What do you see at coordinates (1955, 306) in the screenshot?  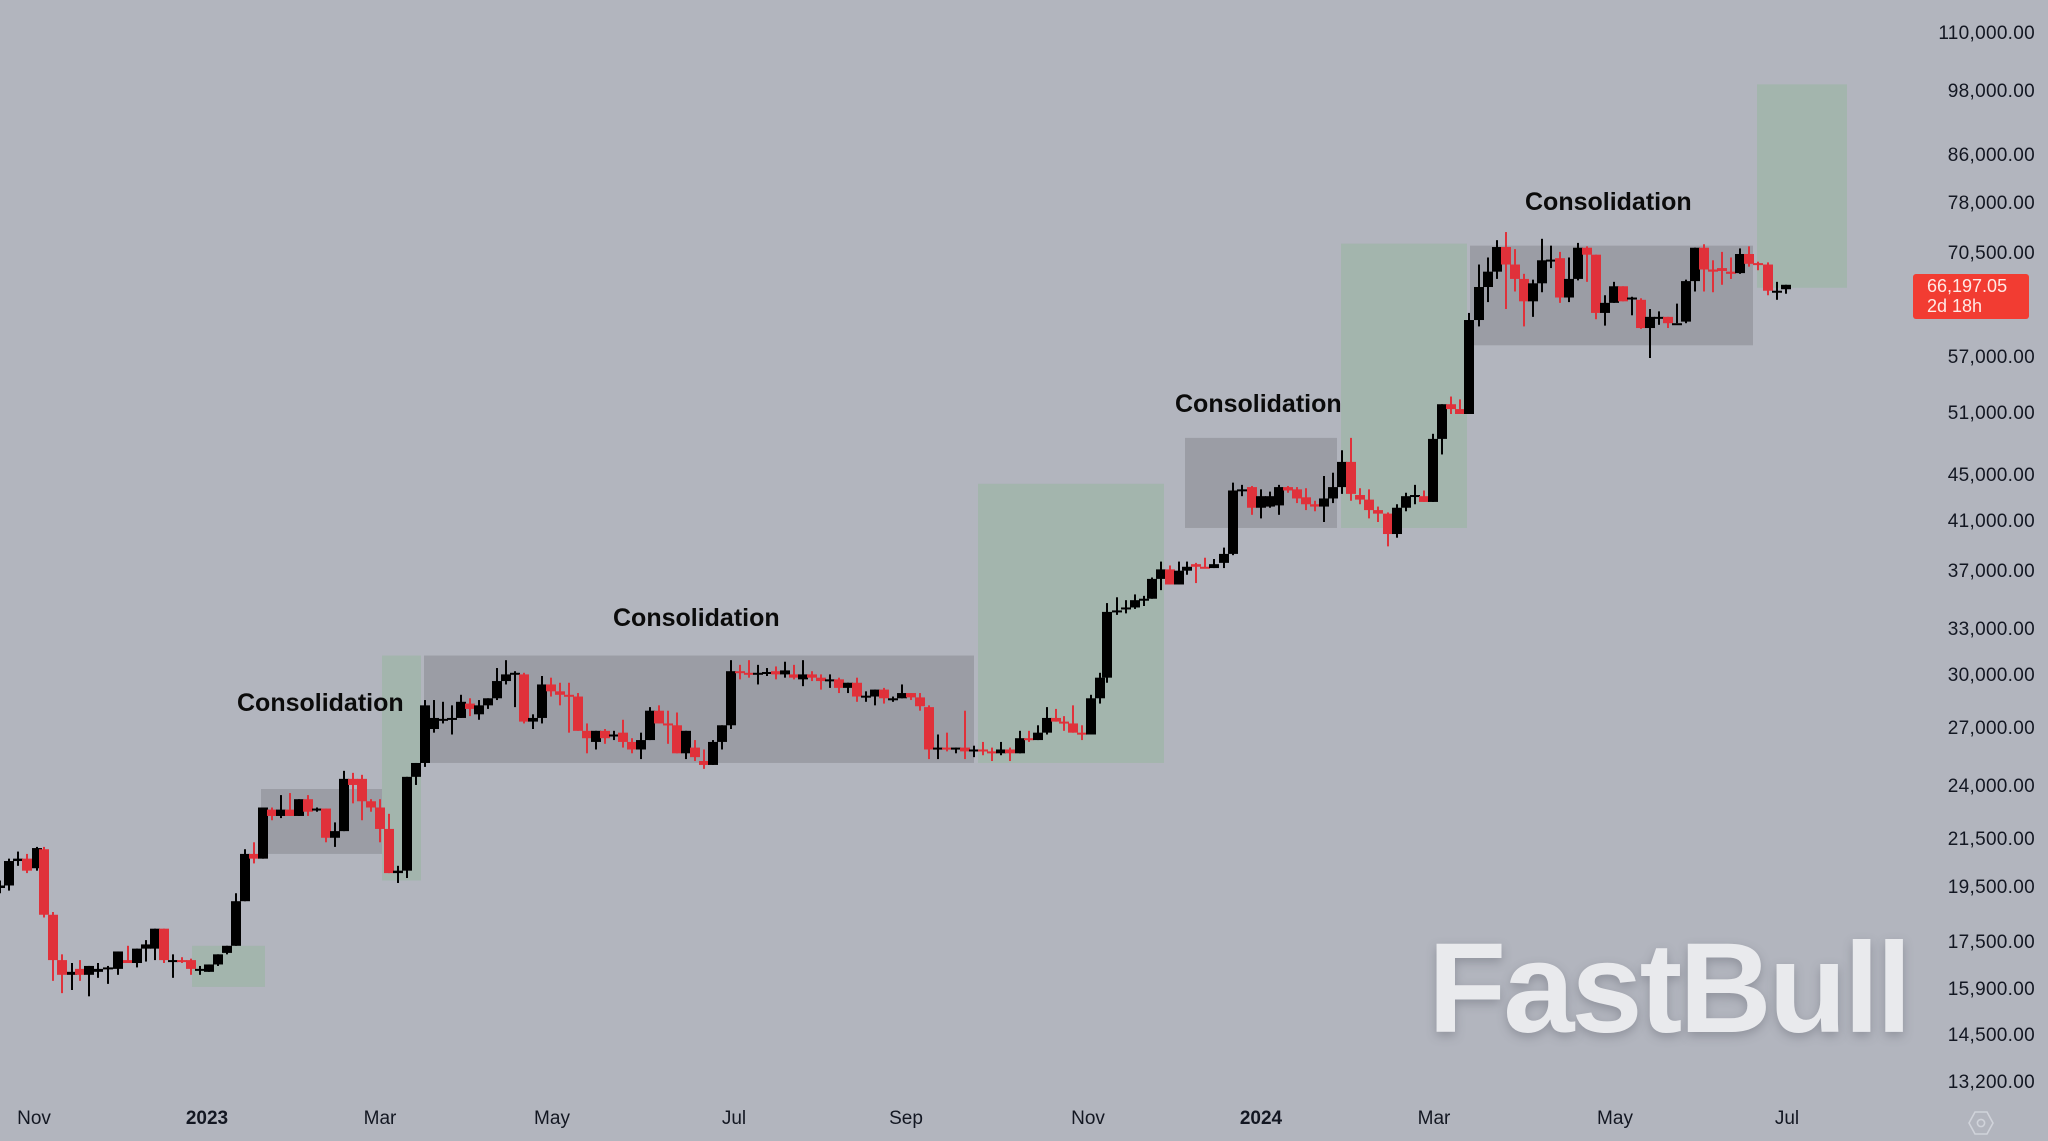 I see `bar-countdown: 2d 18h` at bounding box center [1955, 306].